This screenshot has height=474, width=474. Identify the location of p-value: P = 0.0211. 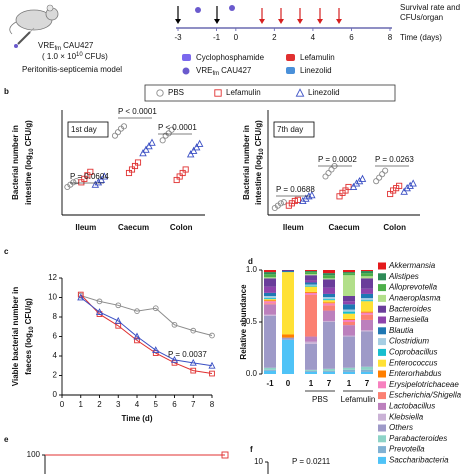
(311, 461).